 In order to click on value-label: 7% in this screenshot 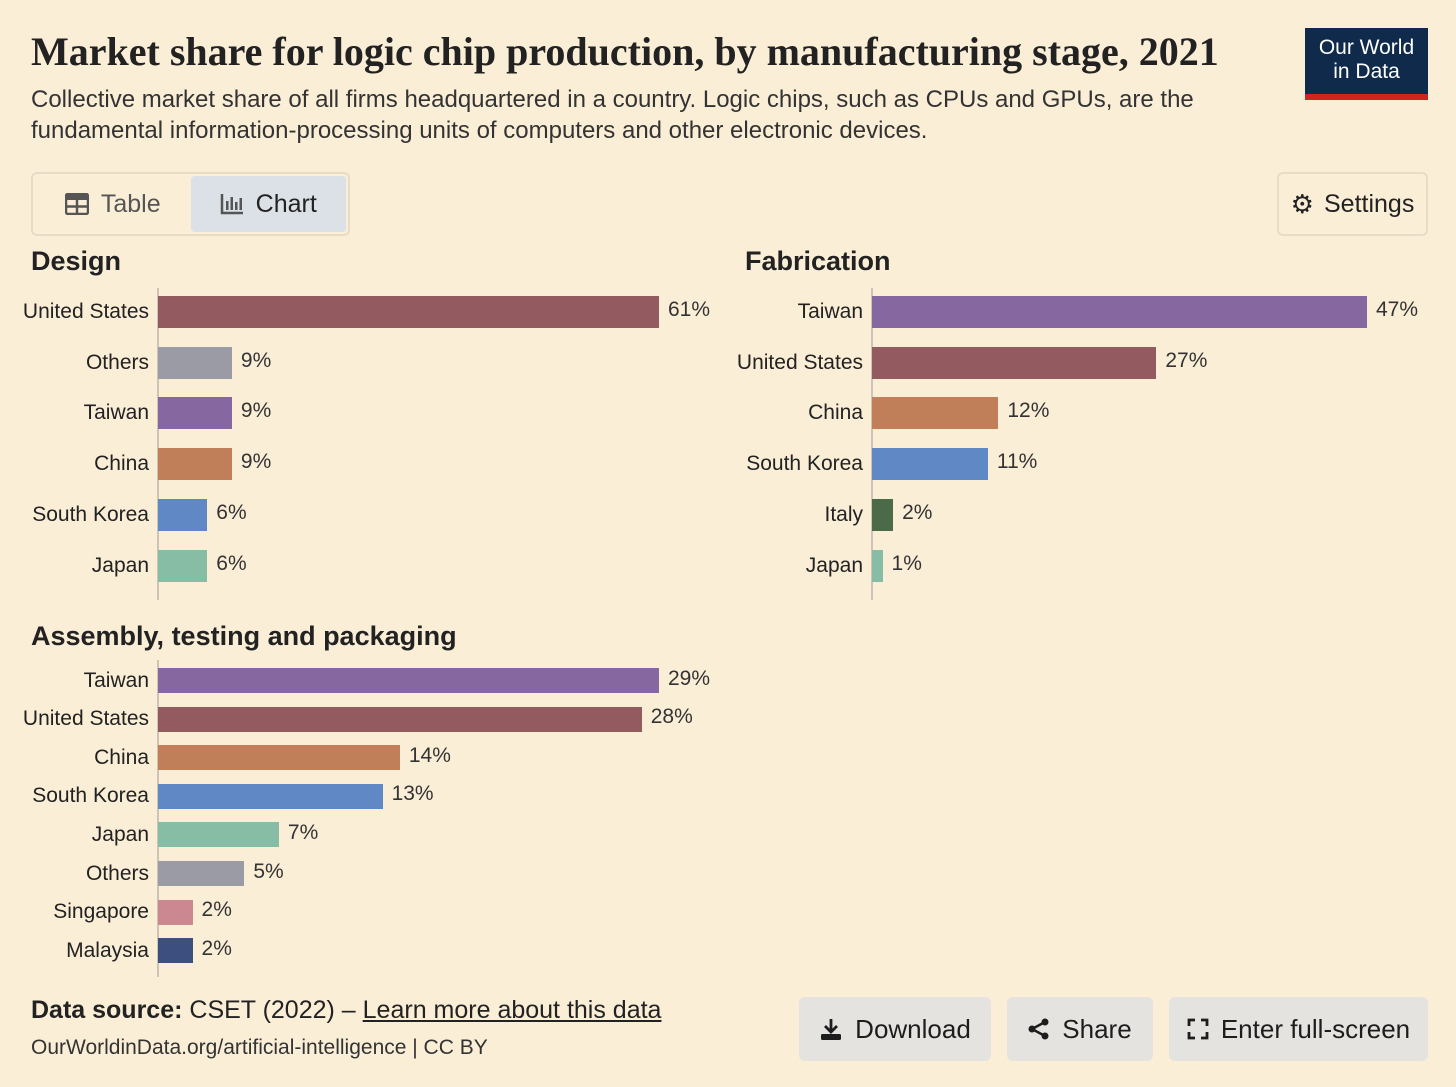, I will do `click(303, 832)`.